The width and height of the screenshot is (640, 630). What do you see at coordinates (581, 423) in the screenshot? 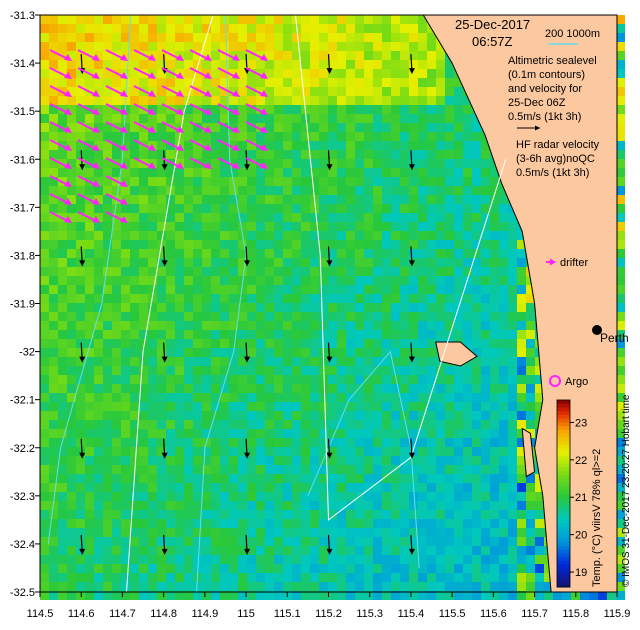
I see `colorbar-tick-label: 23` at bounding box center [581, 423].